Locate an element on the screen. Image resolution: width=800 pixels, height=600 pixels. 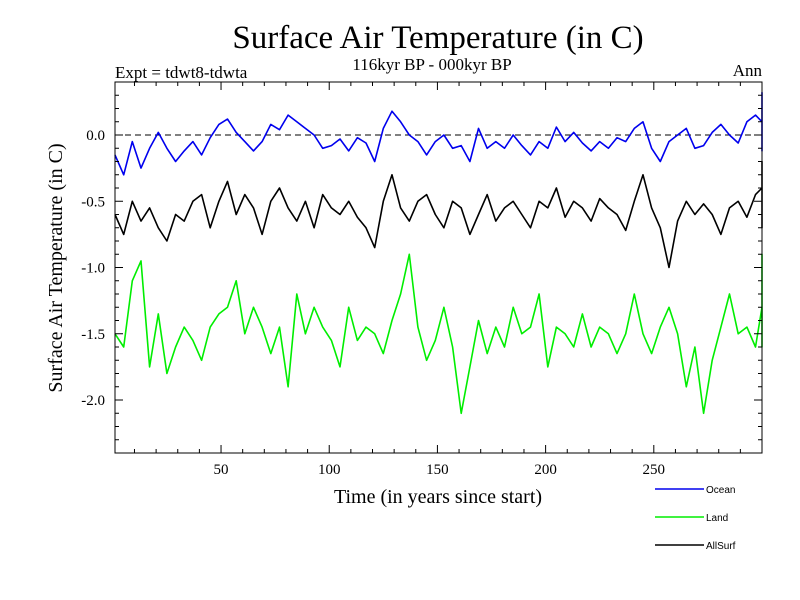
series-line-ocean is located at coordinates (438, 133).